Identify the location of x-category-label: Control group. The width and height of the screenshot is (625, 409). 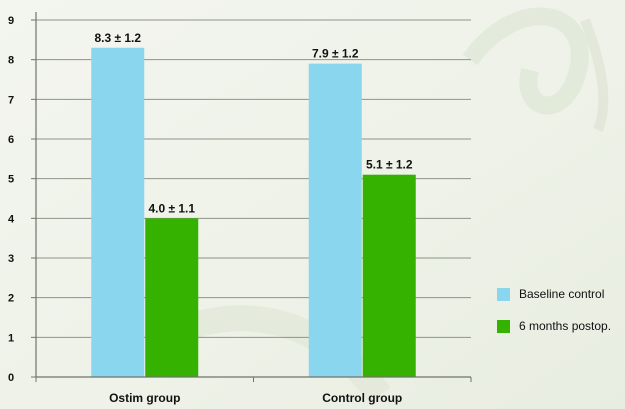
(362, 398).